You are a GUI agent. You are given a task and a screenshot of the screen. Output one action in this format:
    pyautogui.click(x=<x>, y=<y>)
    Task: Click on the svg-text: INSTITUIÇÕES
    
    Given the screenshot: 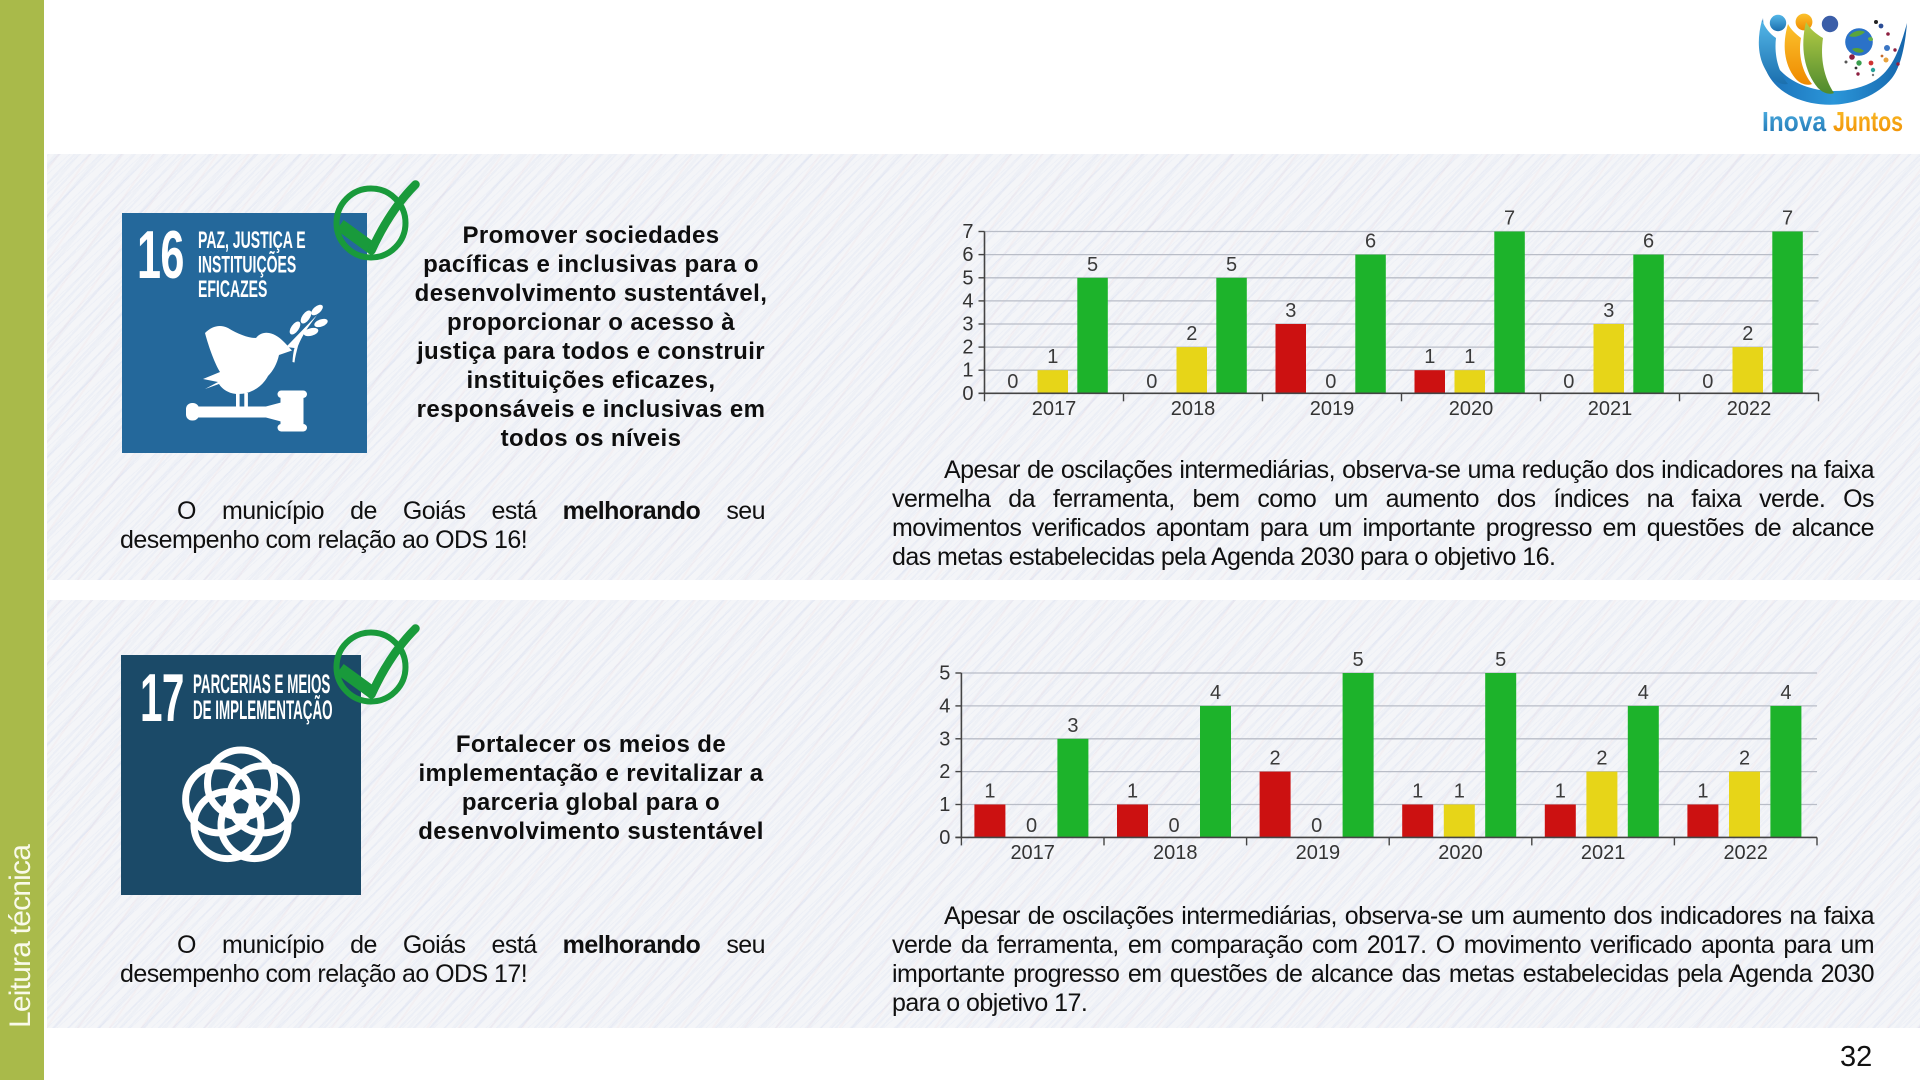 What is the action you would take?
    pyautogui.click(x=247, y=263)
    